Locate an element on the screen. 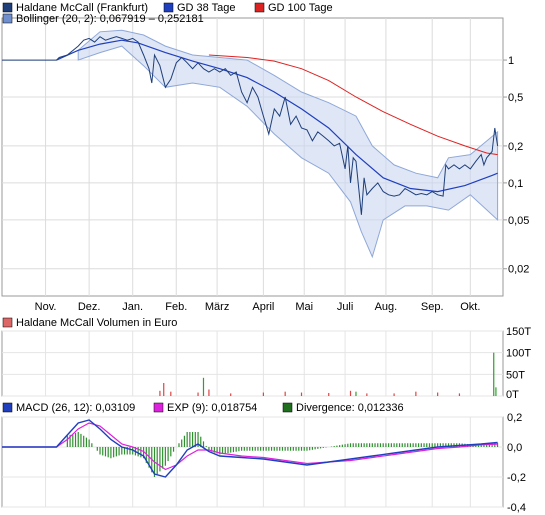 This screenshot has width=545, height=515. legend-label-exp: EXP (9): 0,018754 is located at coordinates (212, 408).